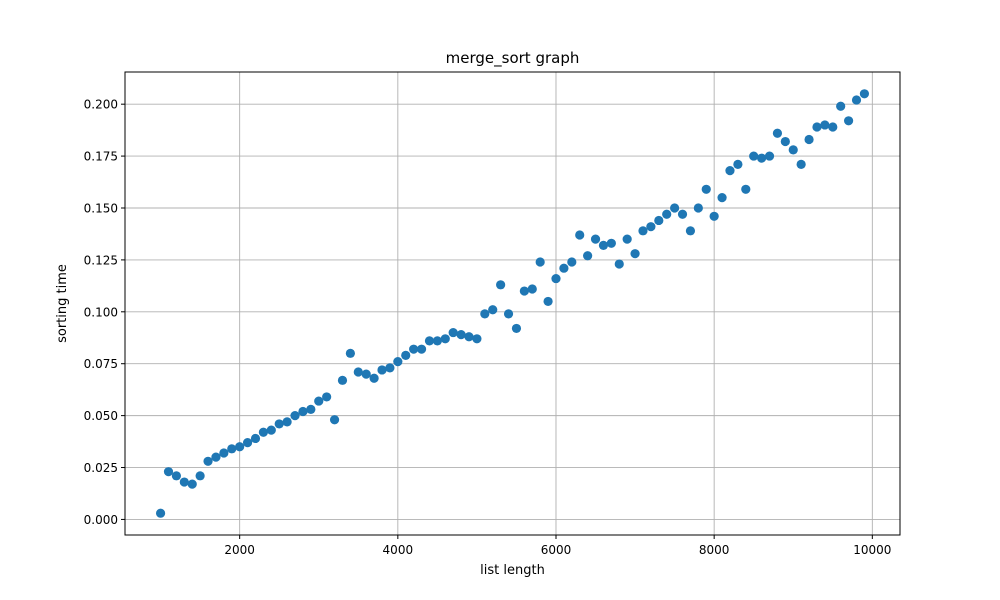 The image size is (1000, 600). What do you see at coordinates (101, 364) in the screenshot?
I see `y-tick-label: 0.075` at bounding box center [101, 364].